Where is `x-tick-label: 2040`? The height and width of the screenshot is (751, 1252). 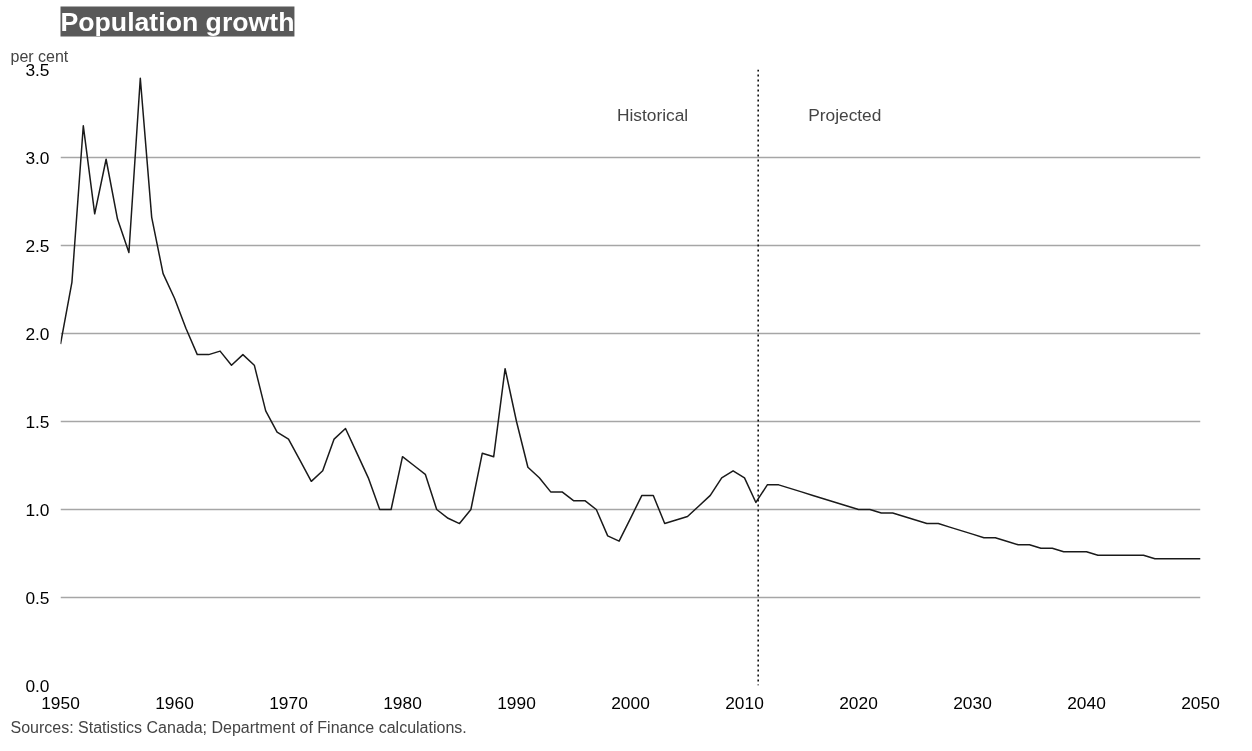 x-tick-label: 2040 is located at coordinates (1086, 702).